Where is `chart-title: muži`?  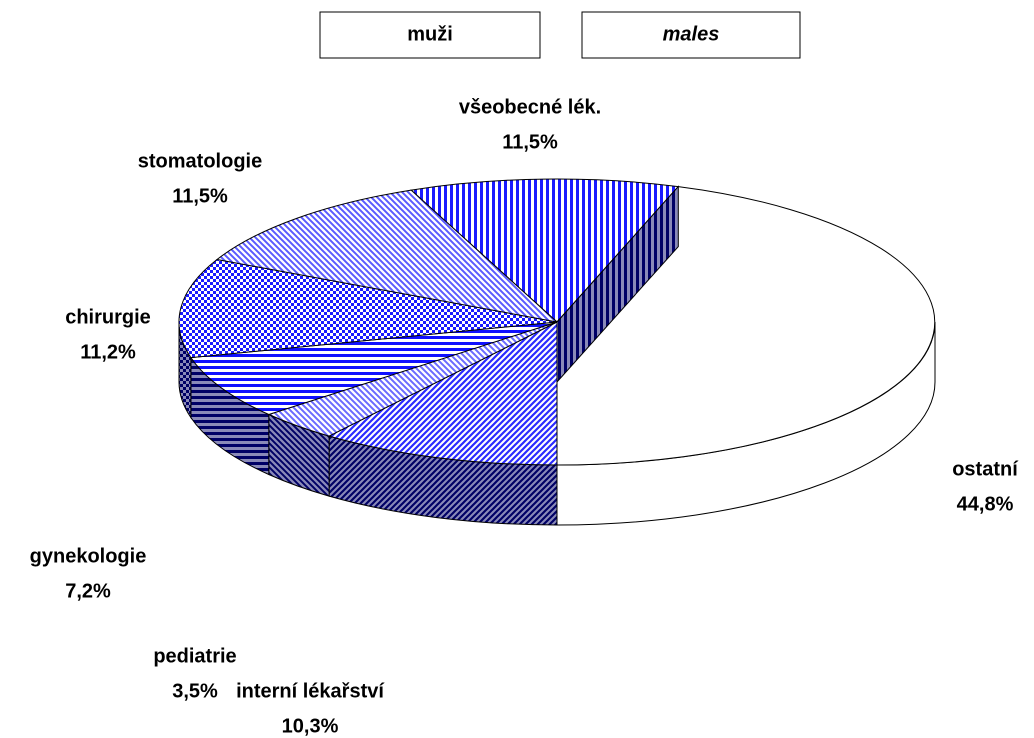
chart-title: muži is located at coordinates (430, 34).